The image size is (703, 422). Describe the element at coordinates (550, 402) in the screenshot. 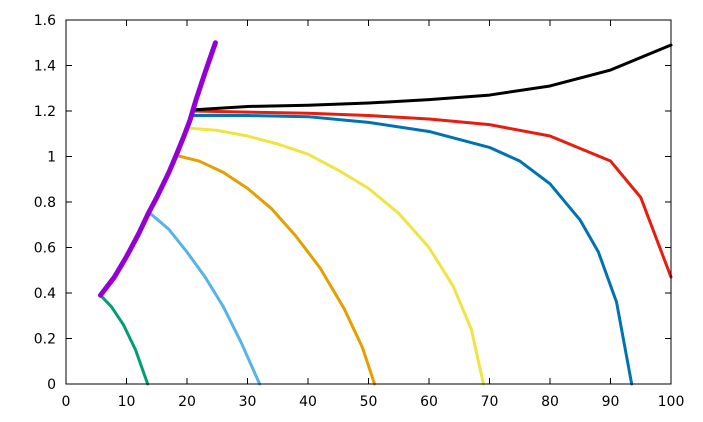

I see `x-tick-label: 80` at that location.